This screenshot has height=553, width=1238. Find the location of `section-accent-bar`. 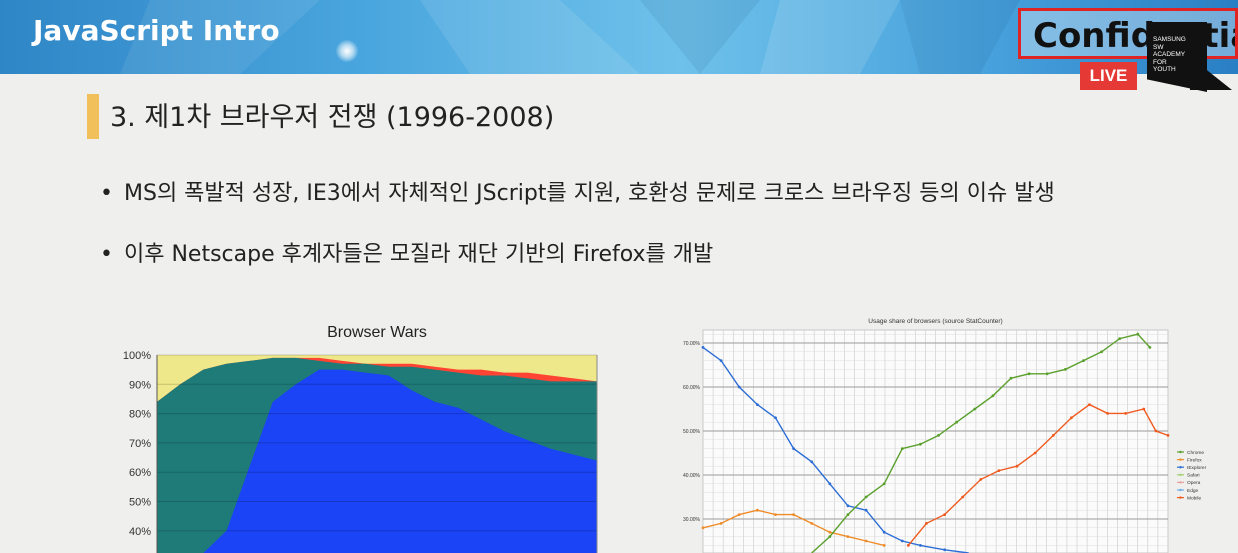

section-accent-bar is located at coordinates (93, 116).